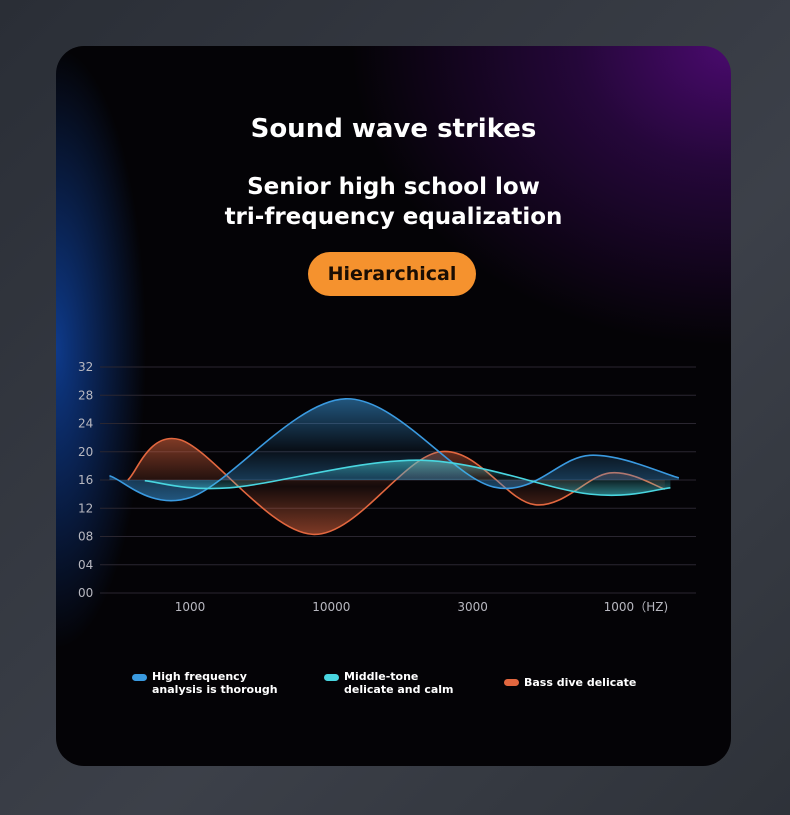 The height and width of the screenshot is (815, 790). I want to click on x-tick-label: 3000, so click(472, 607).